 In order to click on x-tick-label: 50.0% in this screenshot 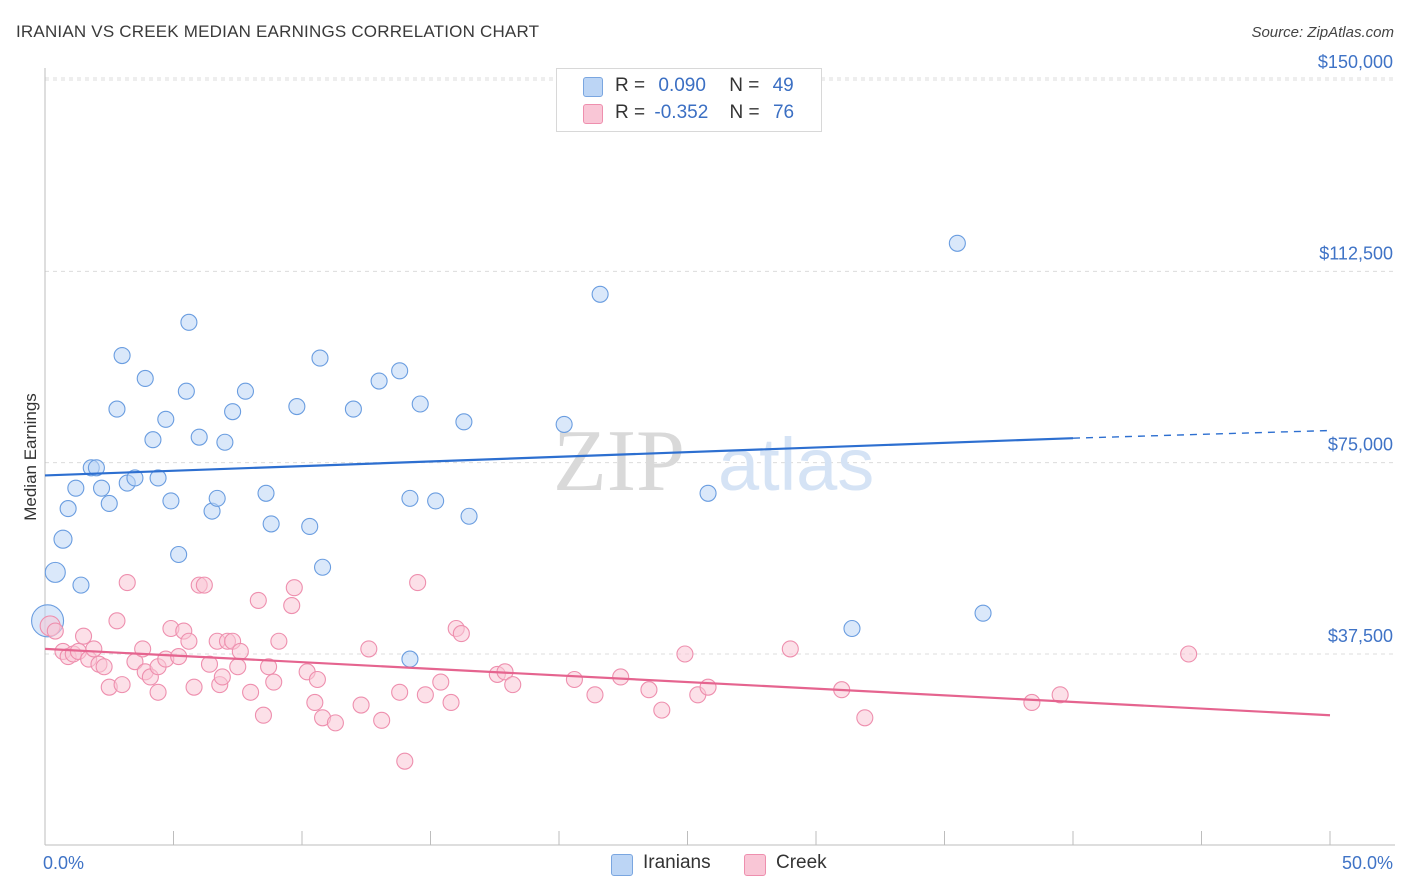, I will do `click(1367, 863)`.